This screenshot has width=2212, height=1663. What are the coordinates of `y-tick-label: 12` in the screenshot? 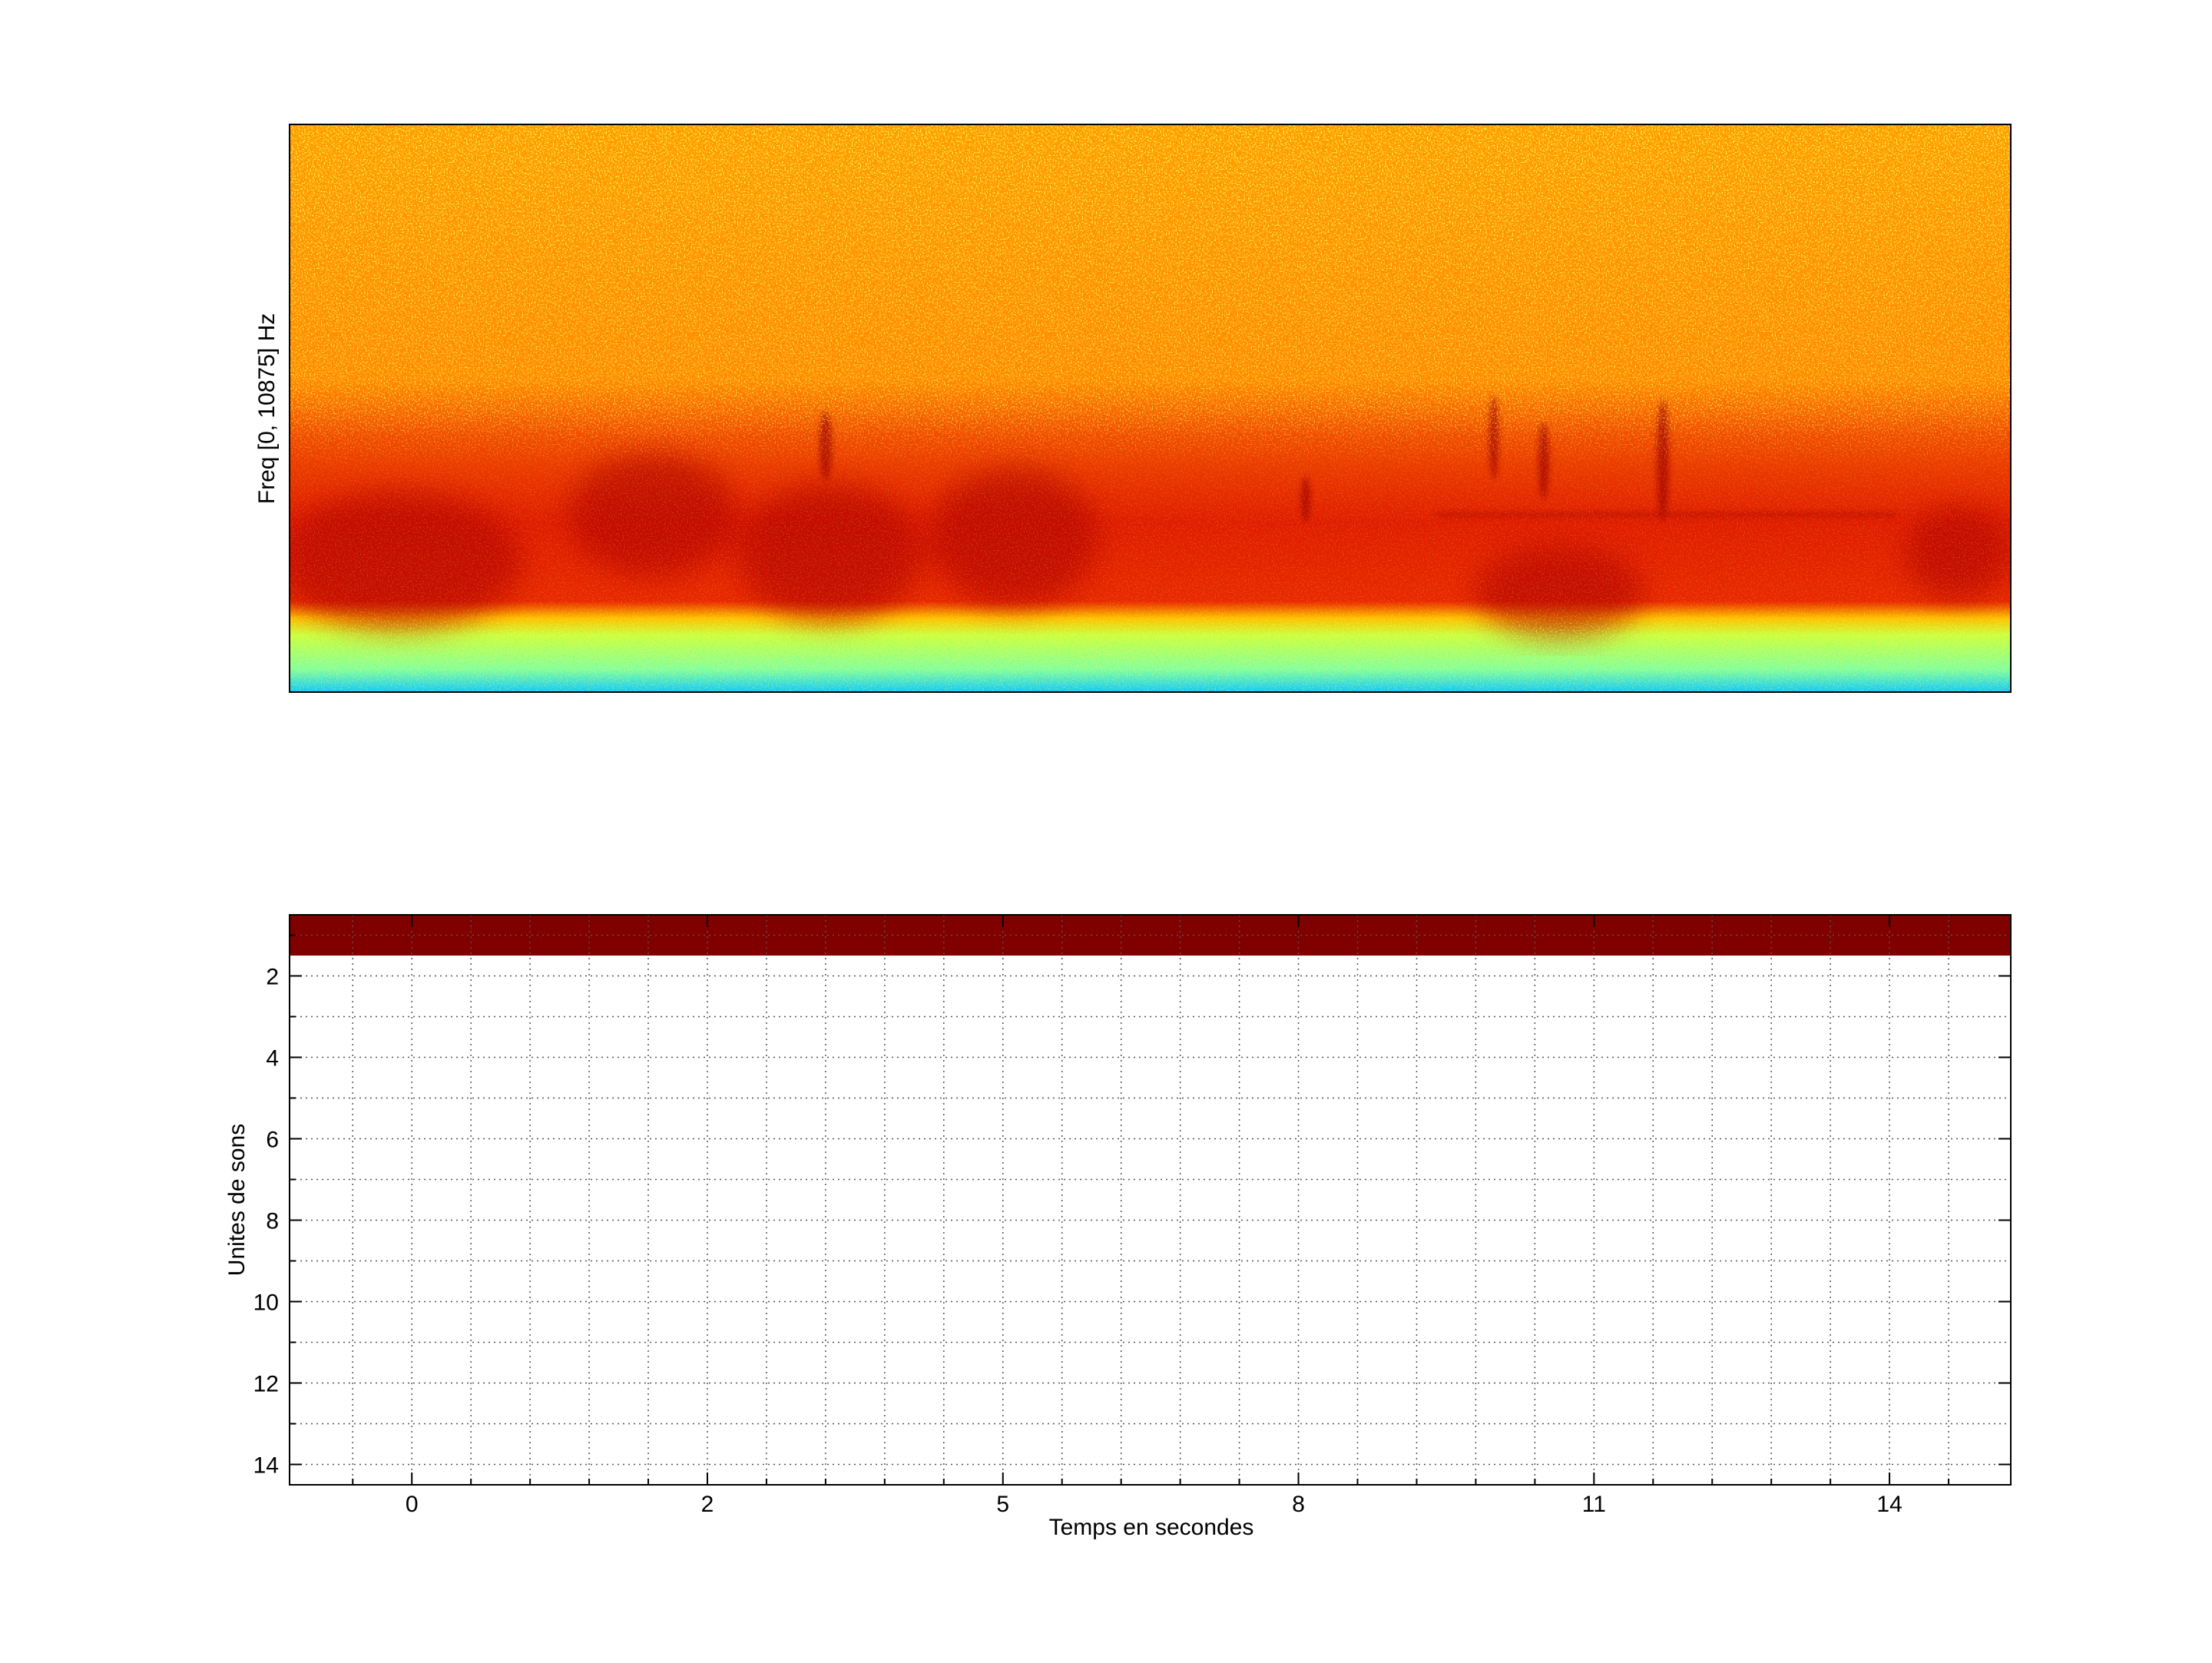 It's located at (266, 1384).